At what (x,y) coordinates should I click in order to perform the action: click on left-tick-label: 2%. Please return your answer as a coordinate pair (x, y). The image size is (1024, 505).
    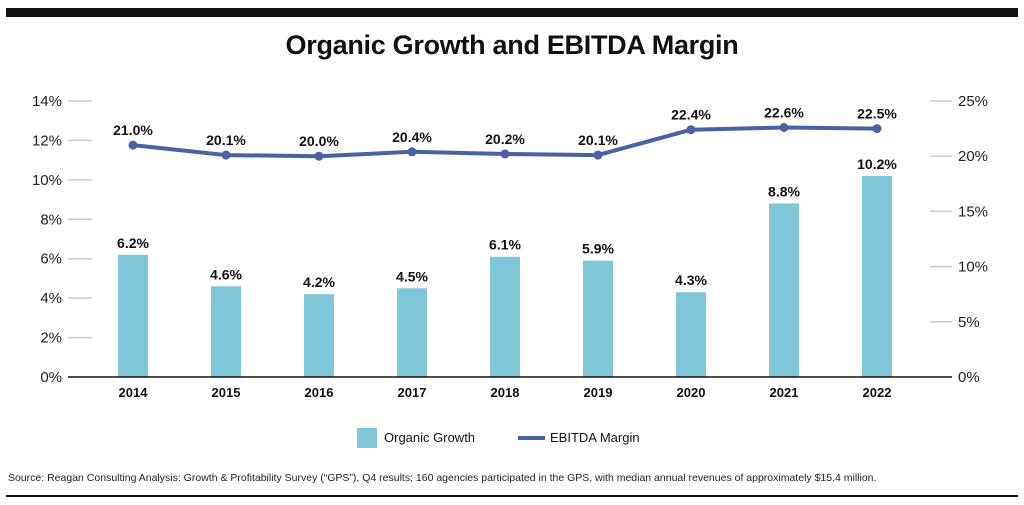
    Looking at the image, I should click on (51, 338).